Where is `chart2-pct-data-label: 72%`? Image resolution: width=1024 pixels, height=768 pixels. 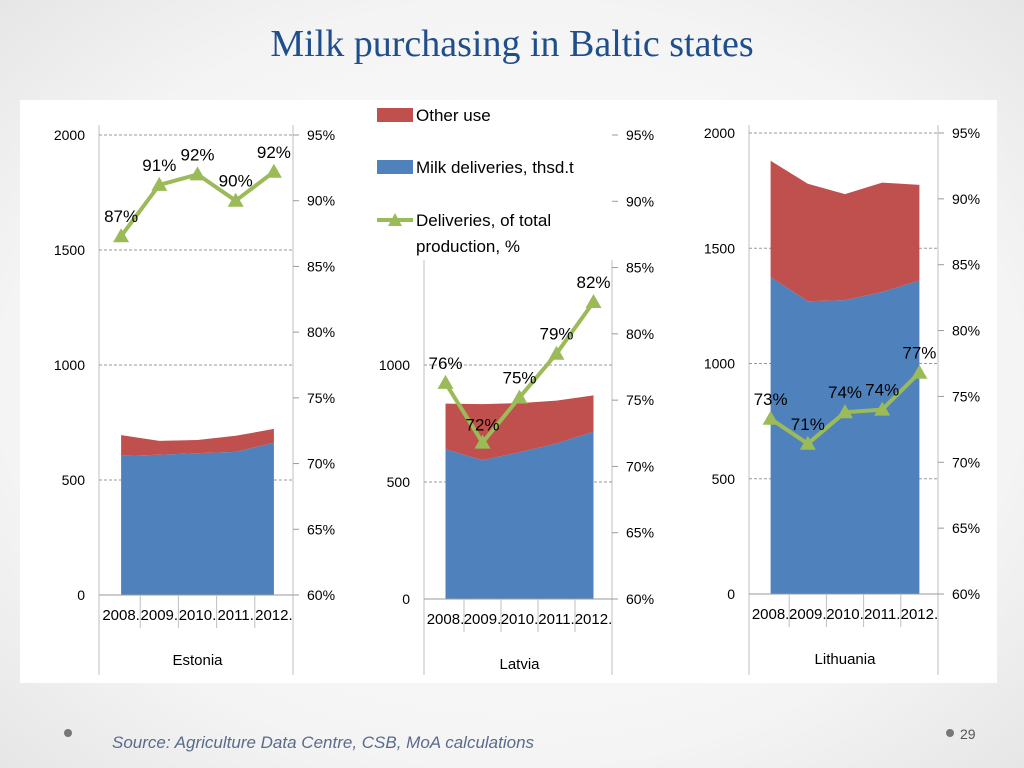 chart2-pct-data-label: 72% is located at coordinates (482, 425).